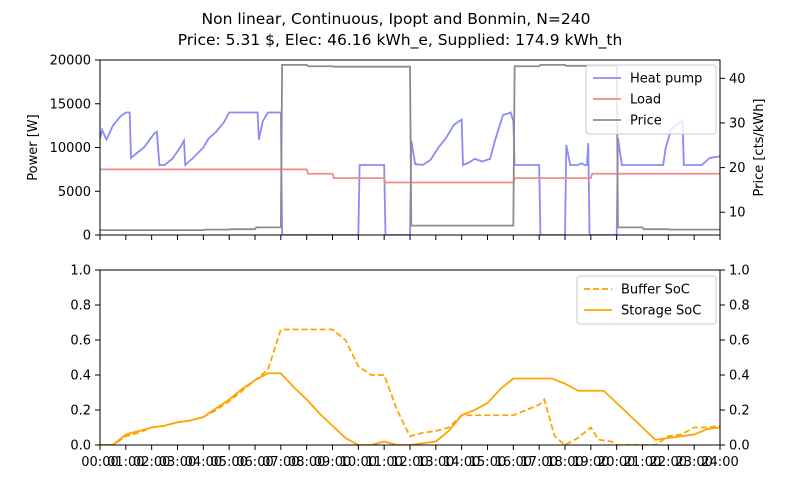 This screenshot has width=800, height=500. Describe the element at coordinates (254, 462) in the screenshot. I see `x-tick-label: 06:00` at that location.